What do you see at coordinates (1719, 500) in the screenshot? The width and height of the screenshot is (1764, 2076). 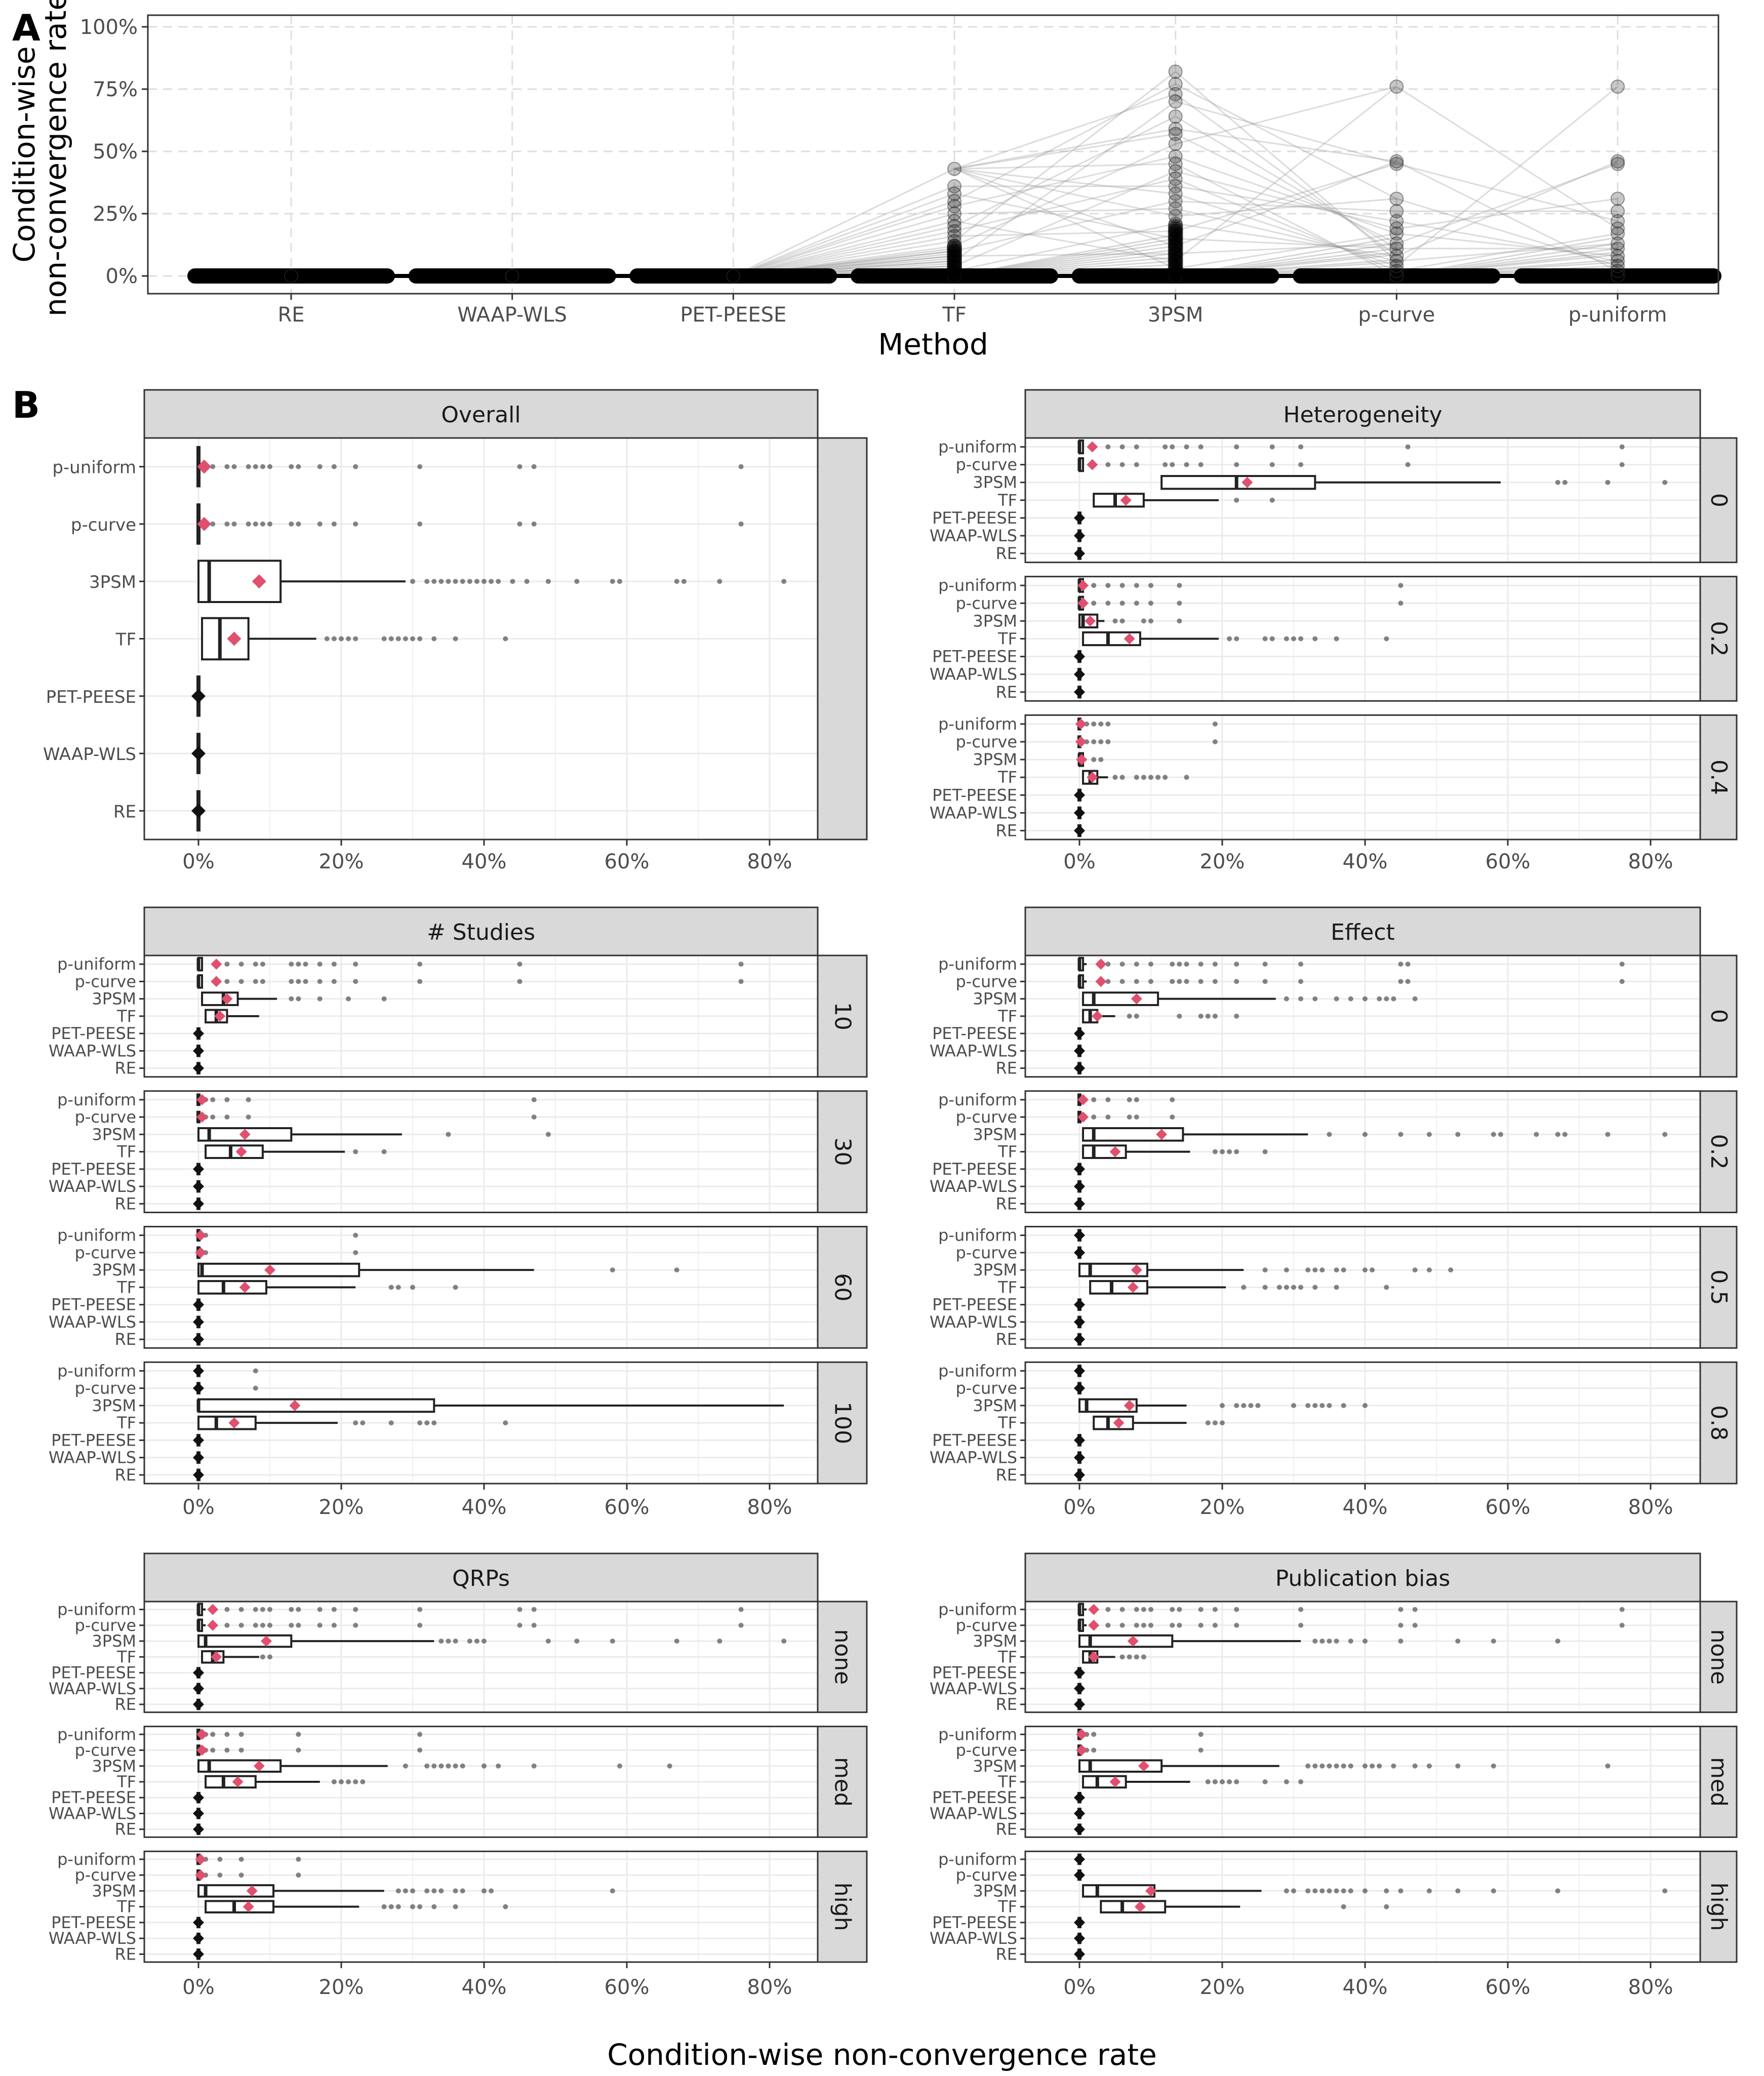 I see `facet-row-label: 0` at bounding box center [1719, 500].